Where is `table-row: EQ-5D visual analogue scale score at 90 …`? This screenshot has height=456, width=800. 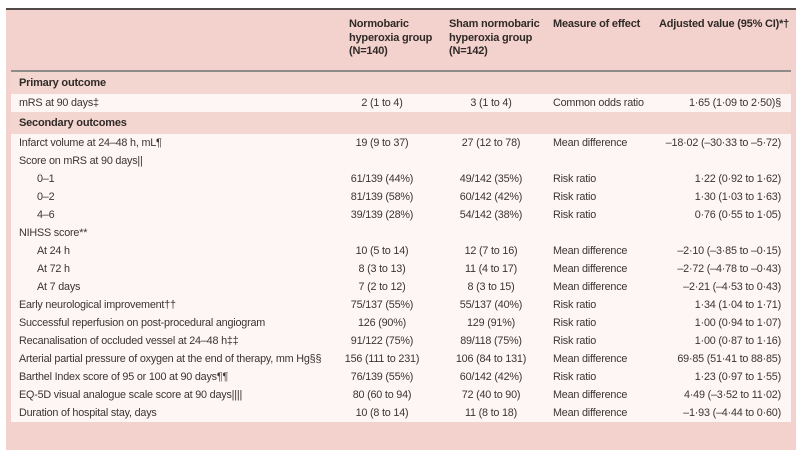 table-row: EQ-5D visual analogue scale score at 90 … is located at coordinates (401, 395).